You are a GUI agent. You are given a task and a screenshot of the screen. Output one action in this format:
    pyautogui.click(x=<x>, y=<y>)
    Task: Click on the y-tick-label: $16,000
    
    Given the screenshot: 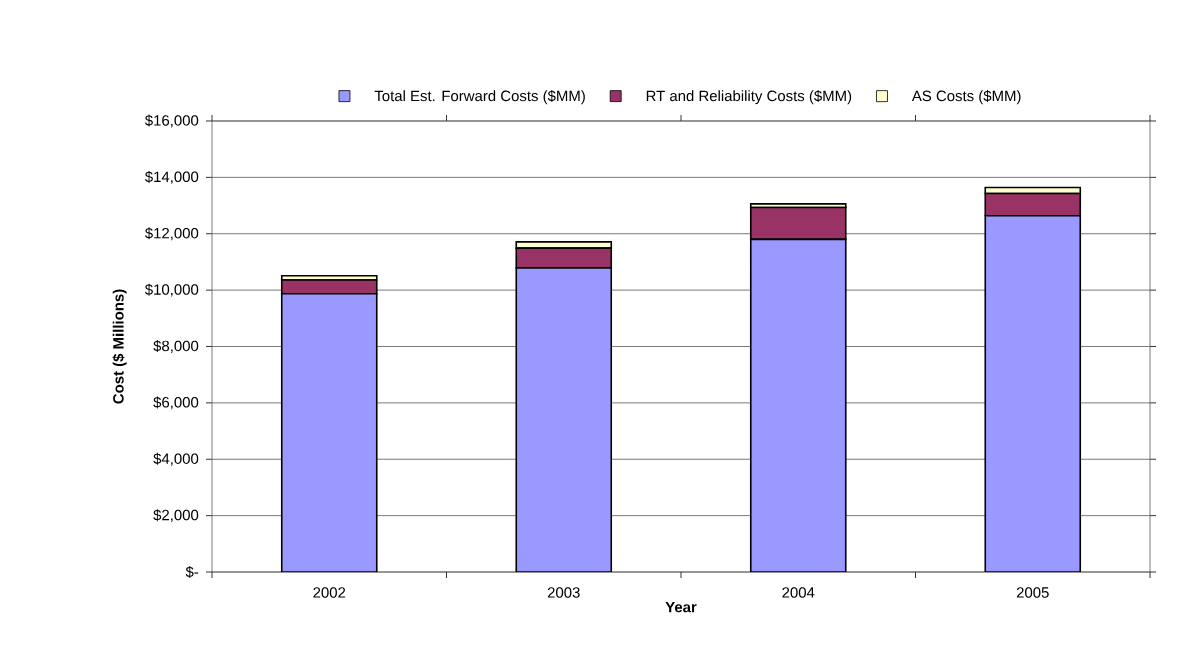 What is the action you would take?
    pyautogui.click(x=171, y=121)
    